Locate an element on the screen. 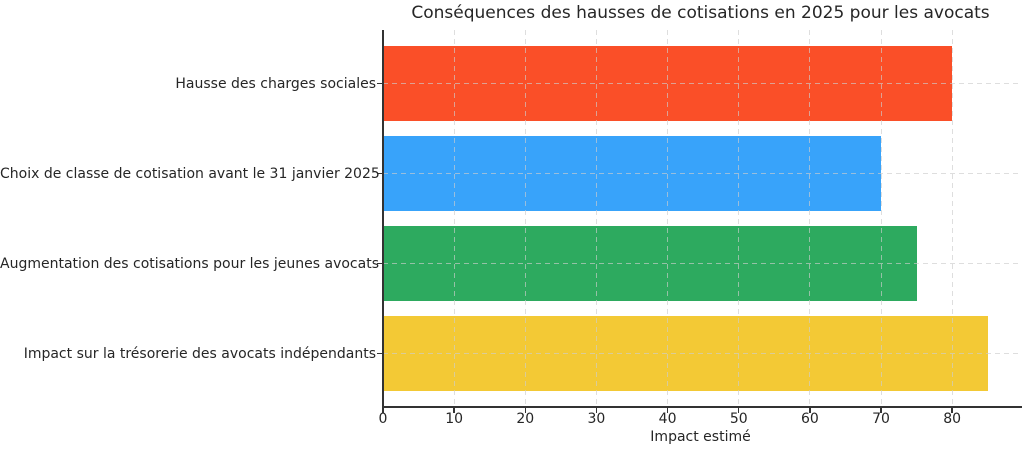 This screenshot has width=1024, height=452. x-tick-label-10: 10 is located at coordinates (454, 419).